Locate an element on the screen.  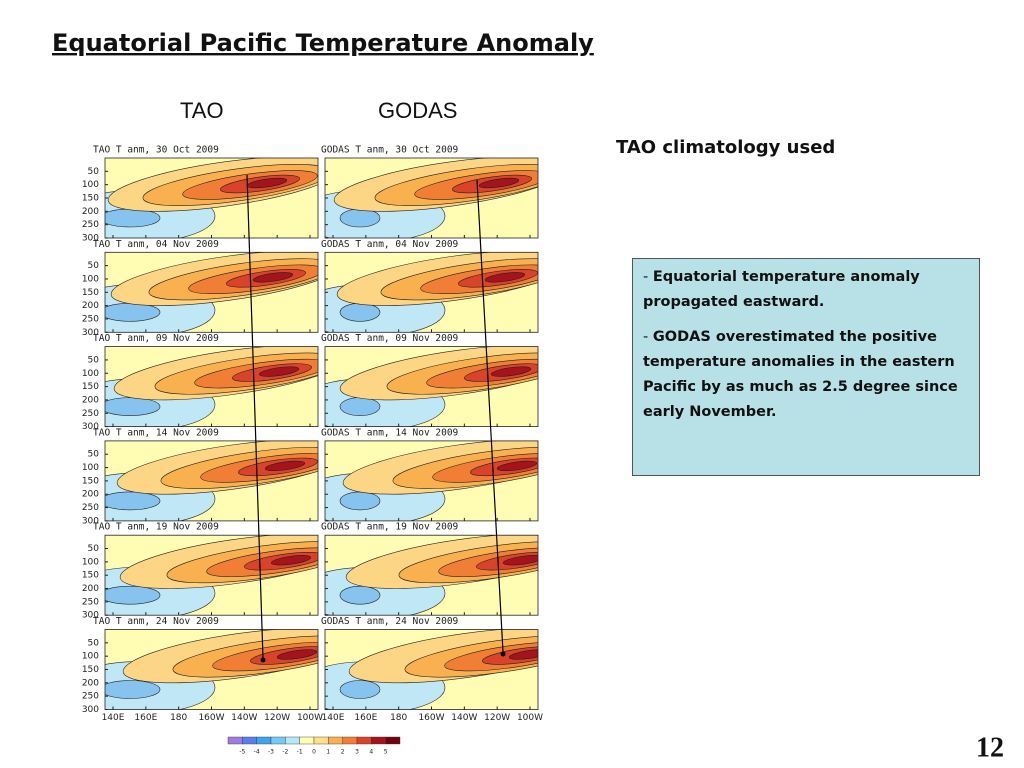
colorbar-label: -3 is located at coordinates (271, 752).